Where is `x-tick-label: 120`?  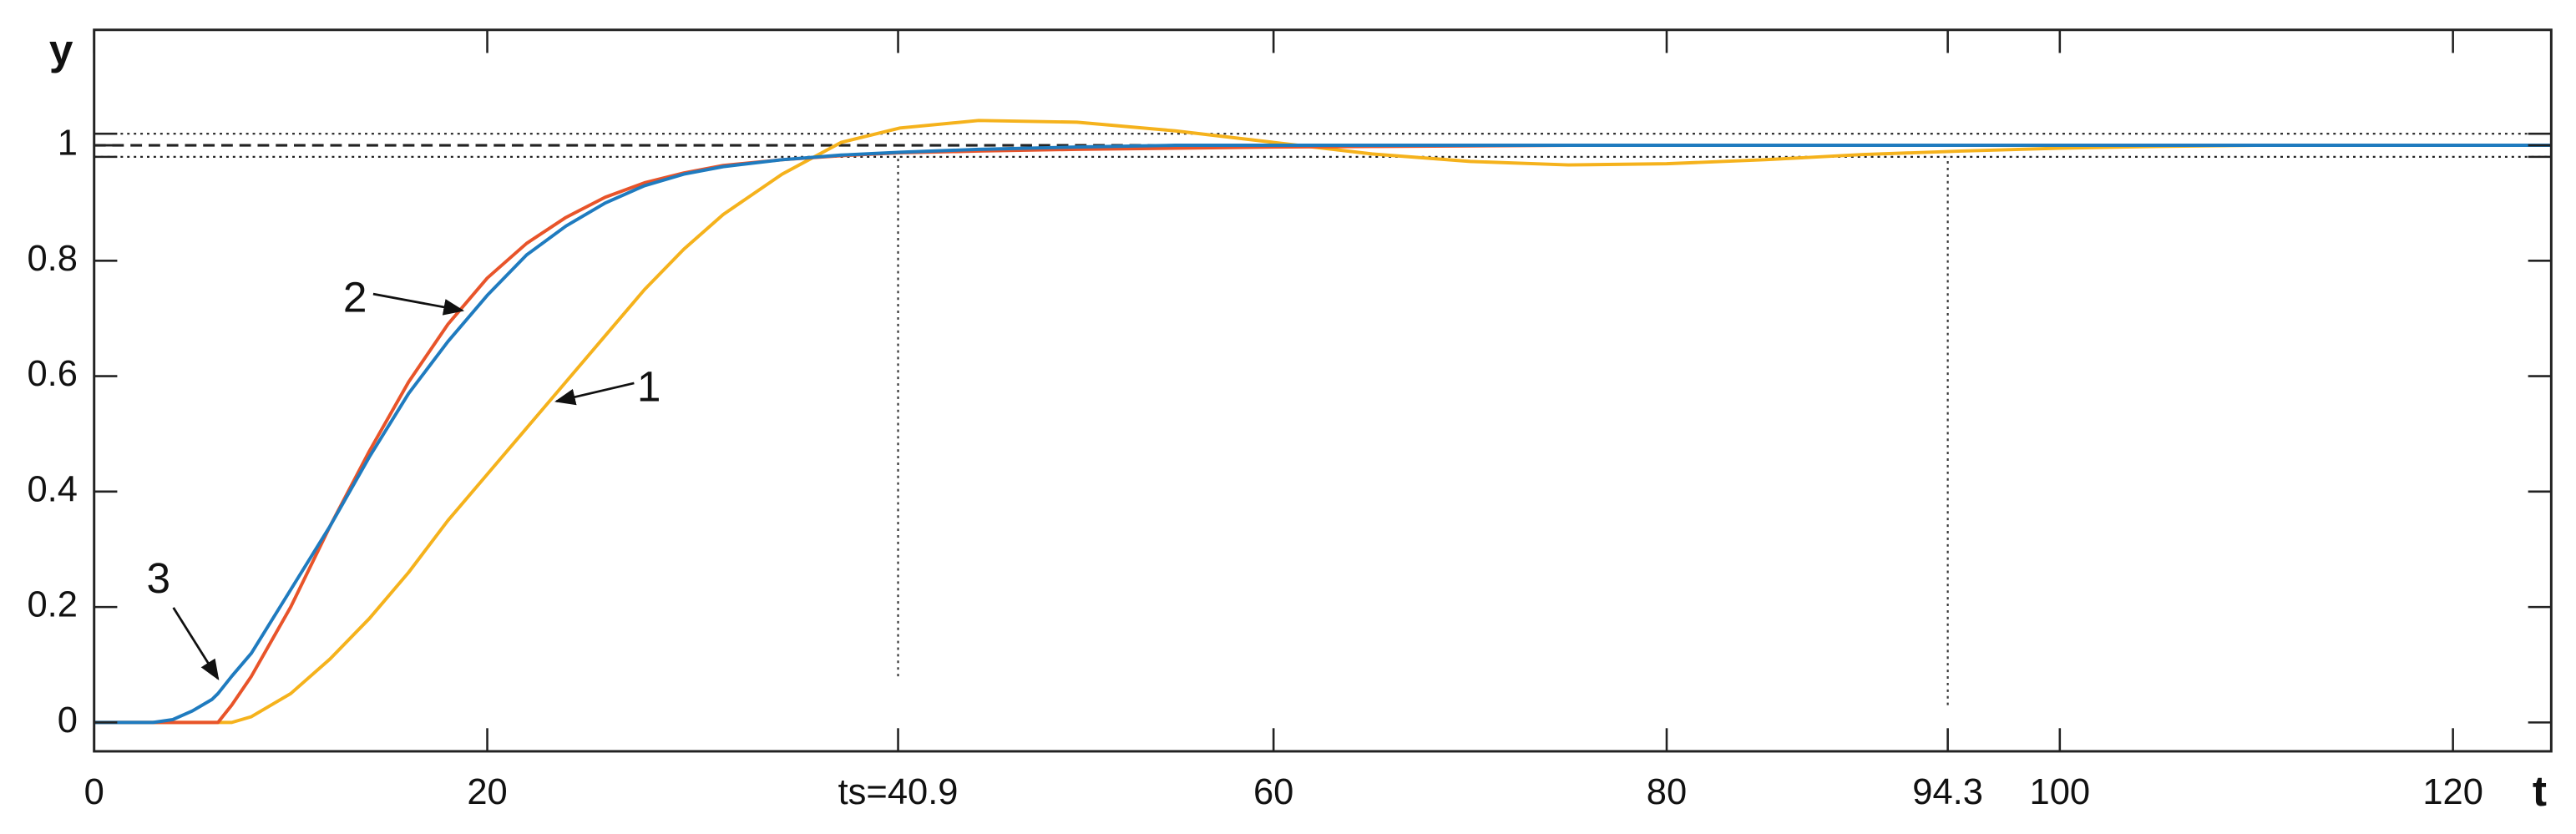
x-tick-label: 120 is located at coordinates (2452, 792).